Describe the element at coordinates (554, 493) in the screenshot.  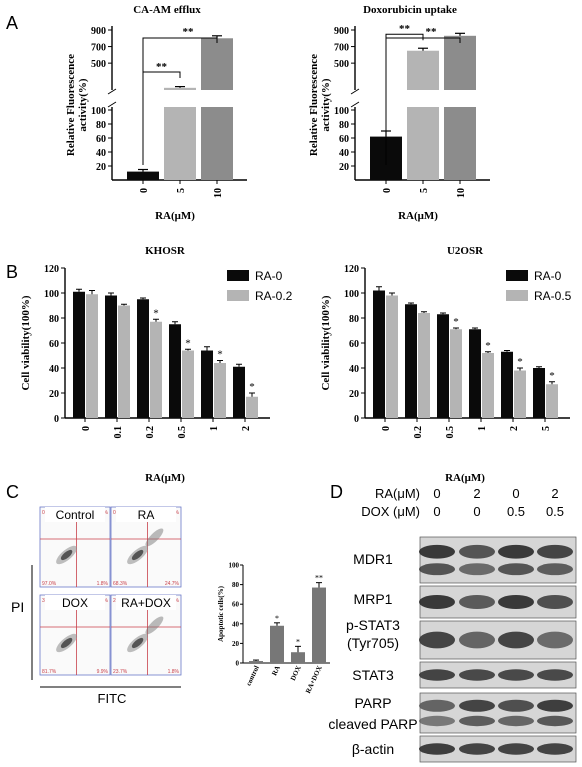
I see `blot-header-value: 2` at that location.